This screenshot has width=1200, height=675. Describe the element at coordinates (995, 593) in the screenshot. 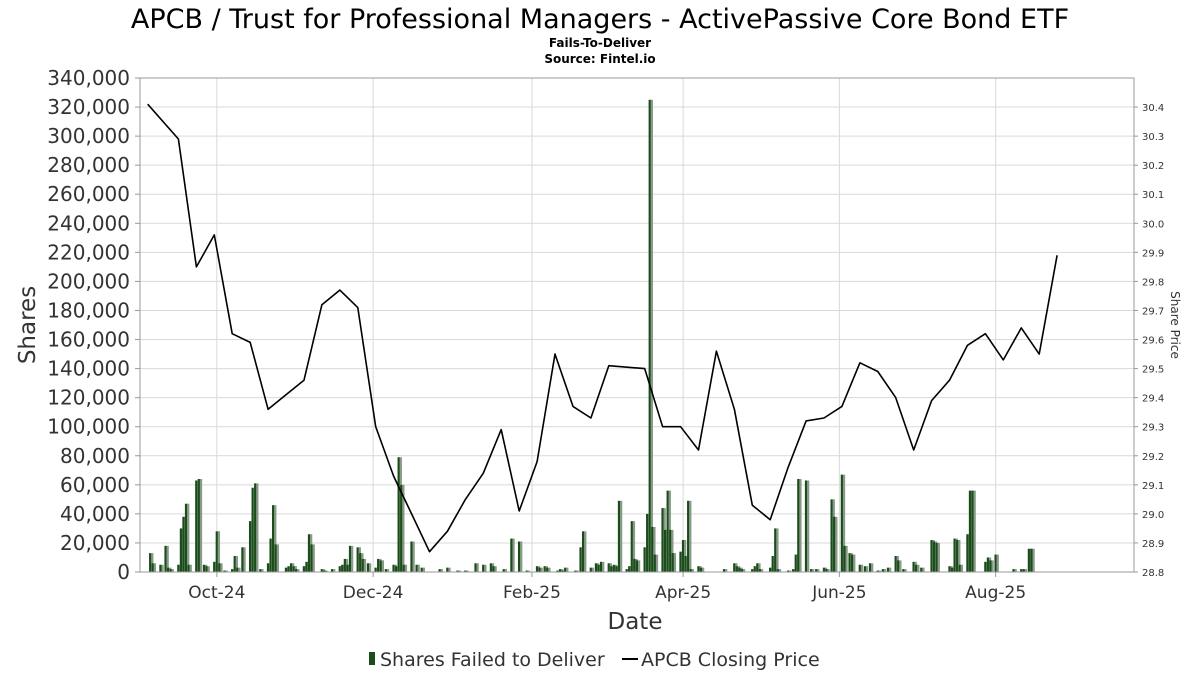

I see `x-tick-label: Aug-25` at that location.